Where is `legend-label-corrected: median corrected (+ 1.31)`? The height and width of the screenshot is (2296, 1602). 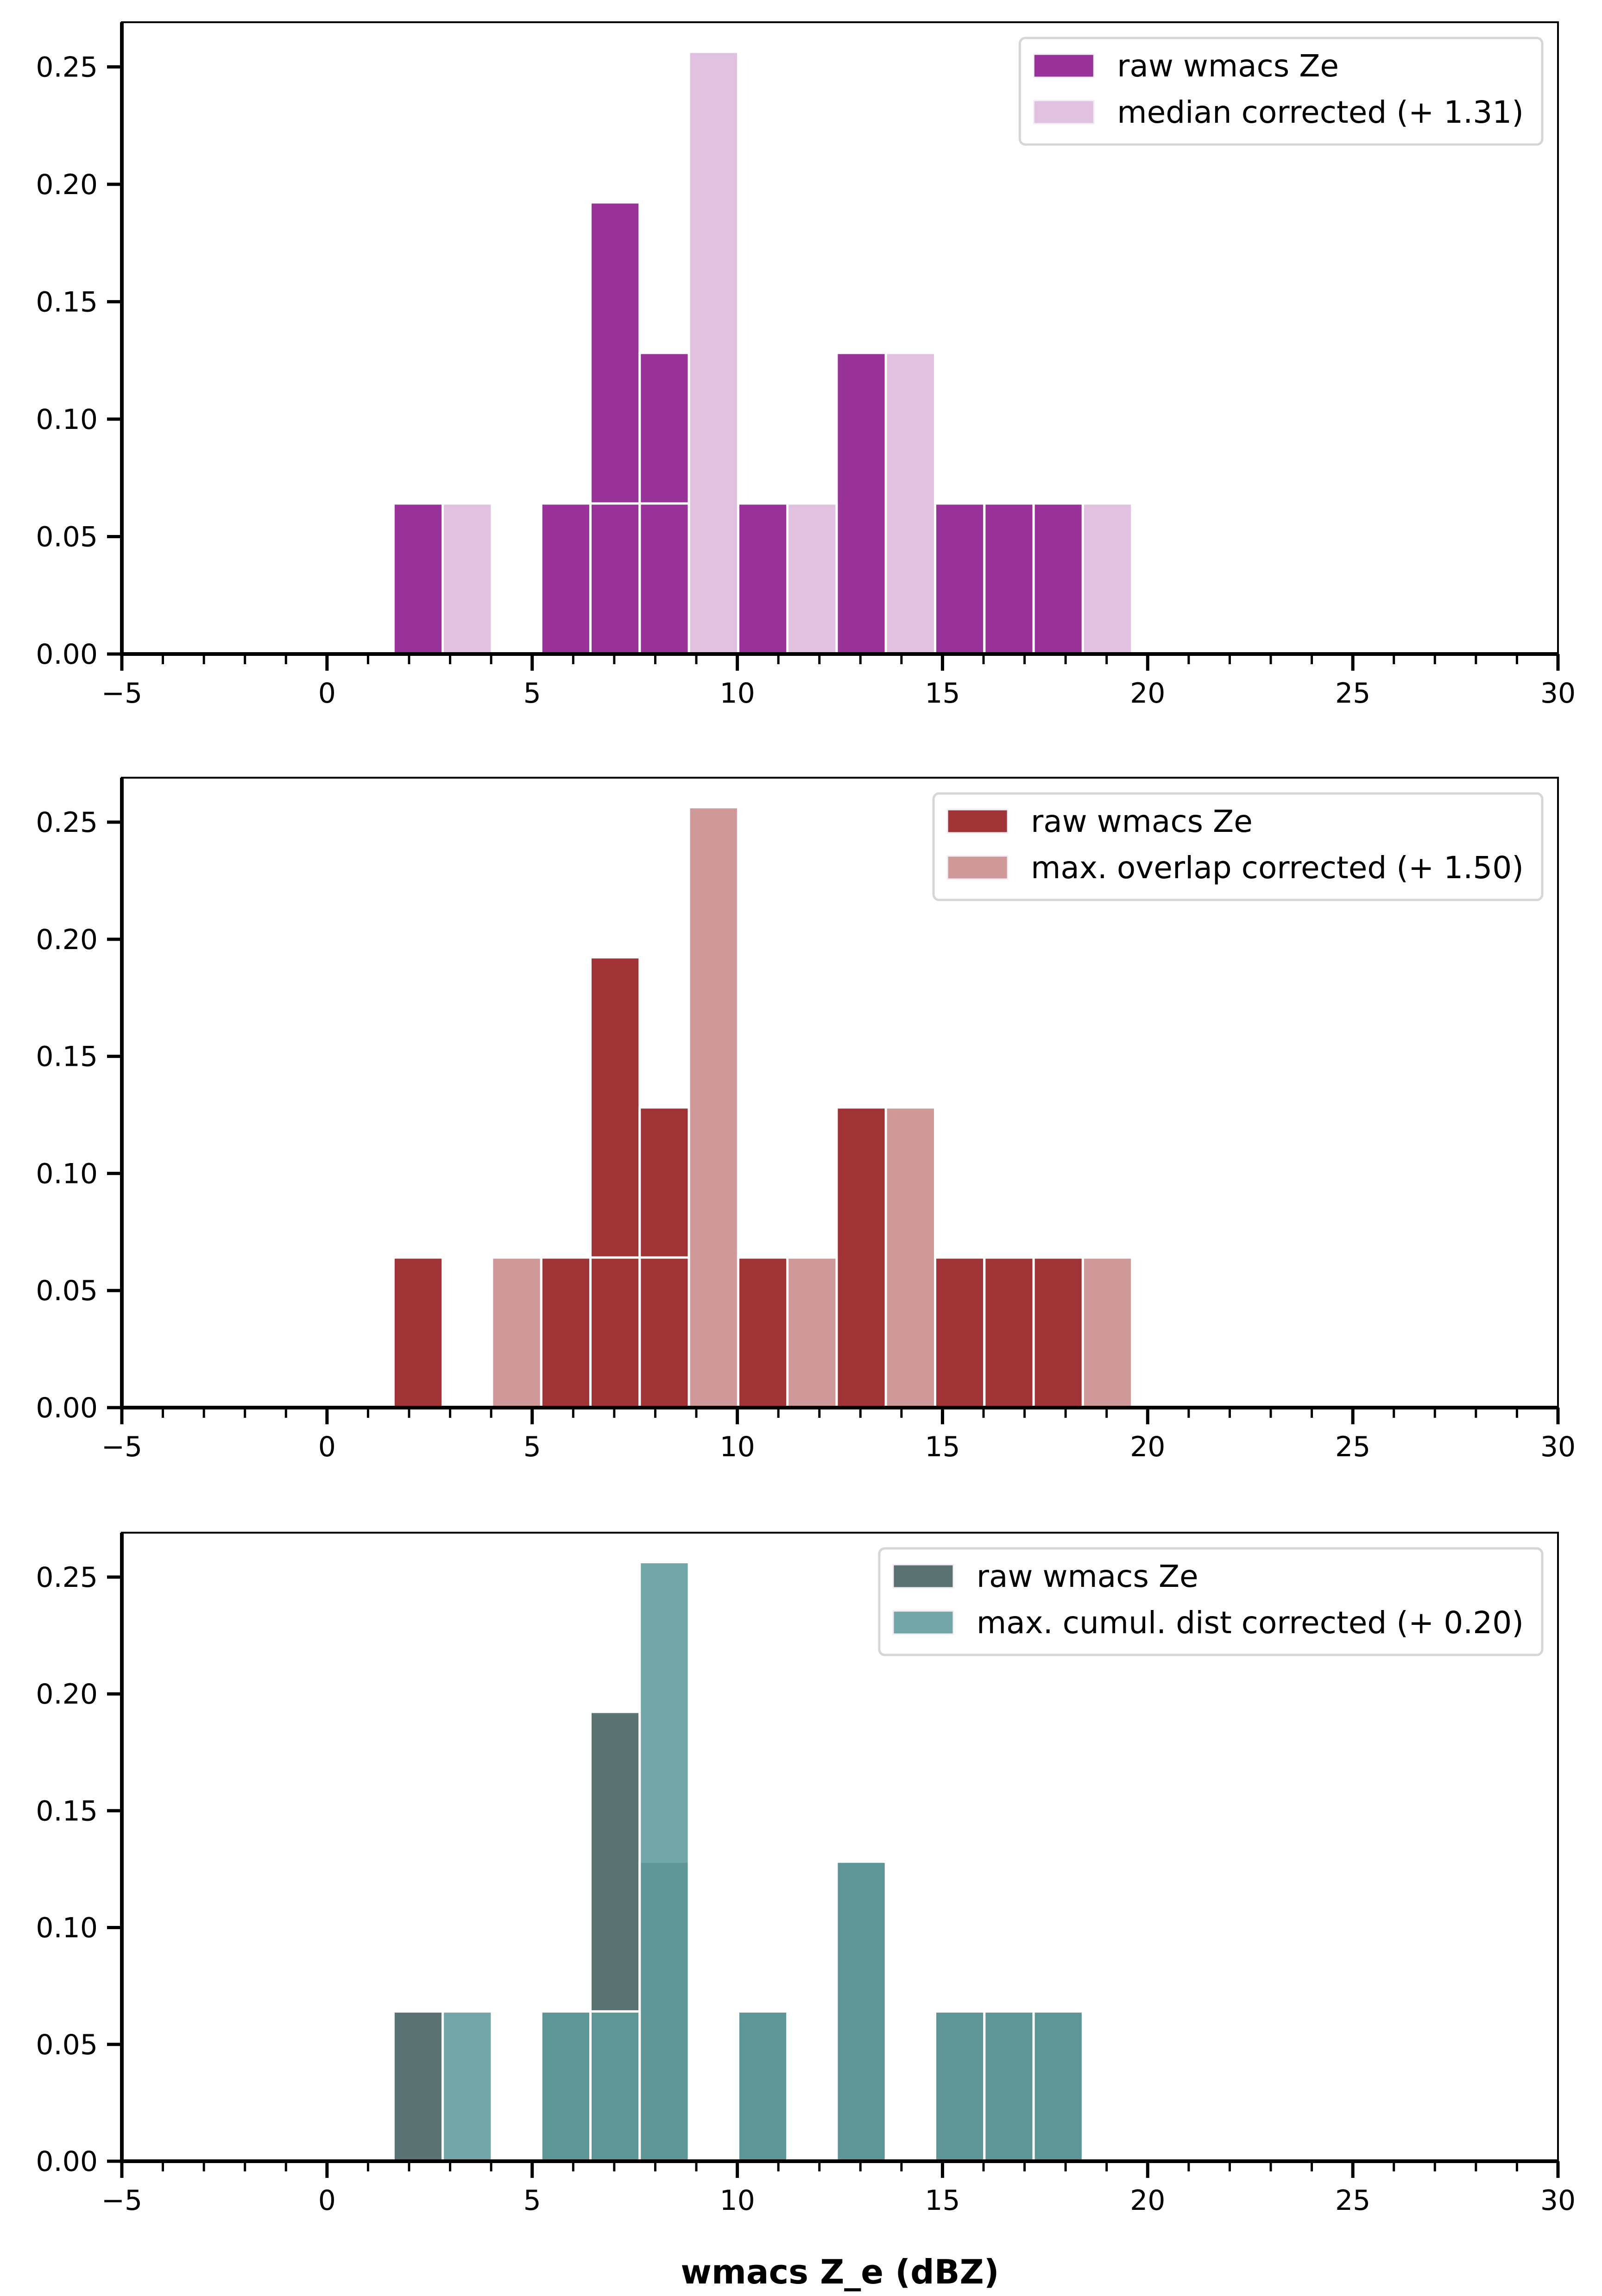
legend-label-corrected: median corrected (+ 1.31) is located at coordinates (1320, 112).